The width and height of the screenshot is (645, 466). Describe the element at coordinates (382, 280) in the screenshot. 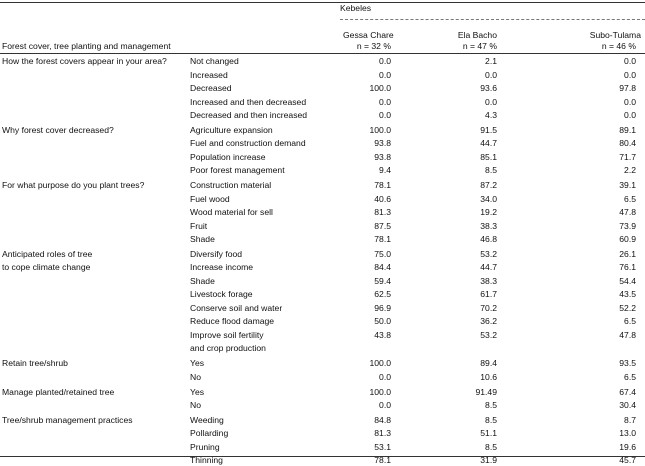

I see `value-cell: 59.4` at that location.